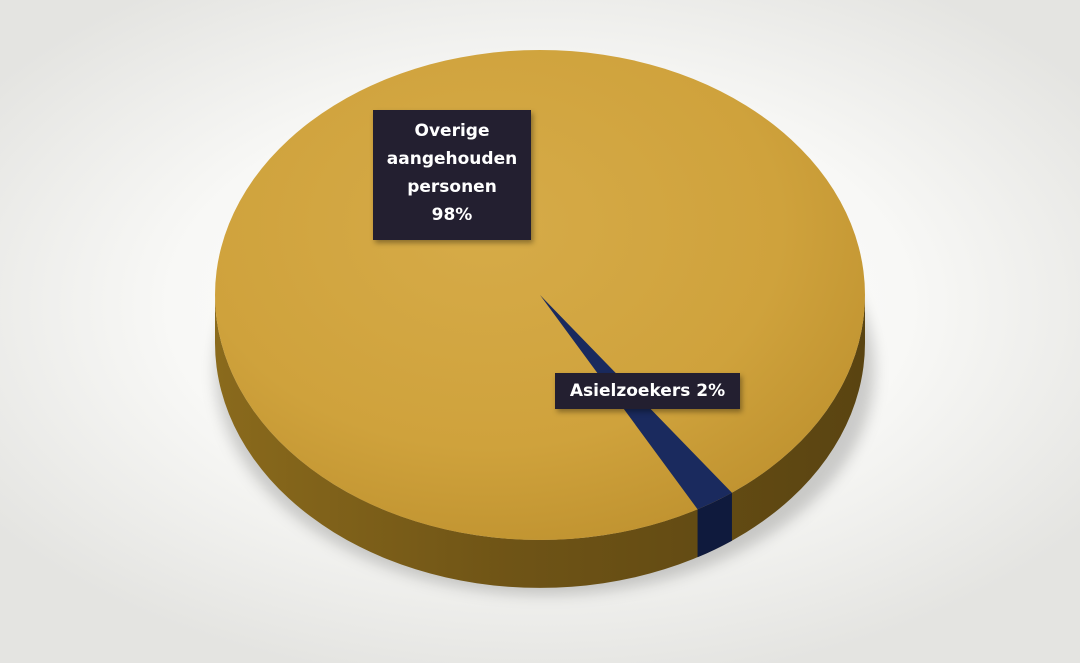 The height and width of the screenshot is (663, 1080). What do you see at coordinates (714, 525) in the screenshot?
I see `asielzoekers-slice-side` at bounding box center [714, 525].